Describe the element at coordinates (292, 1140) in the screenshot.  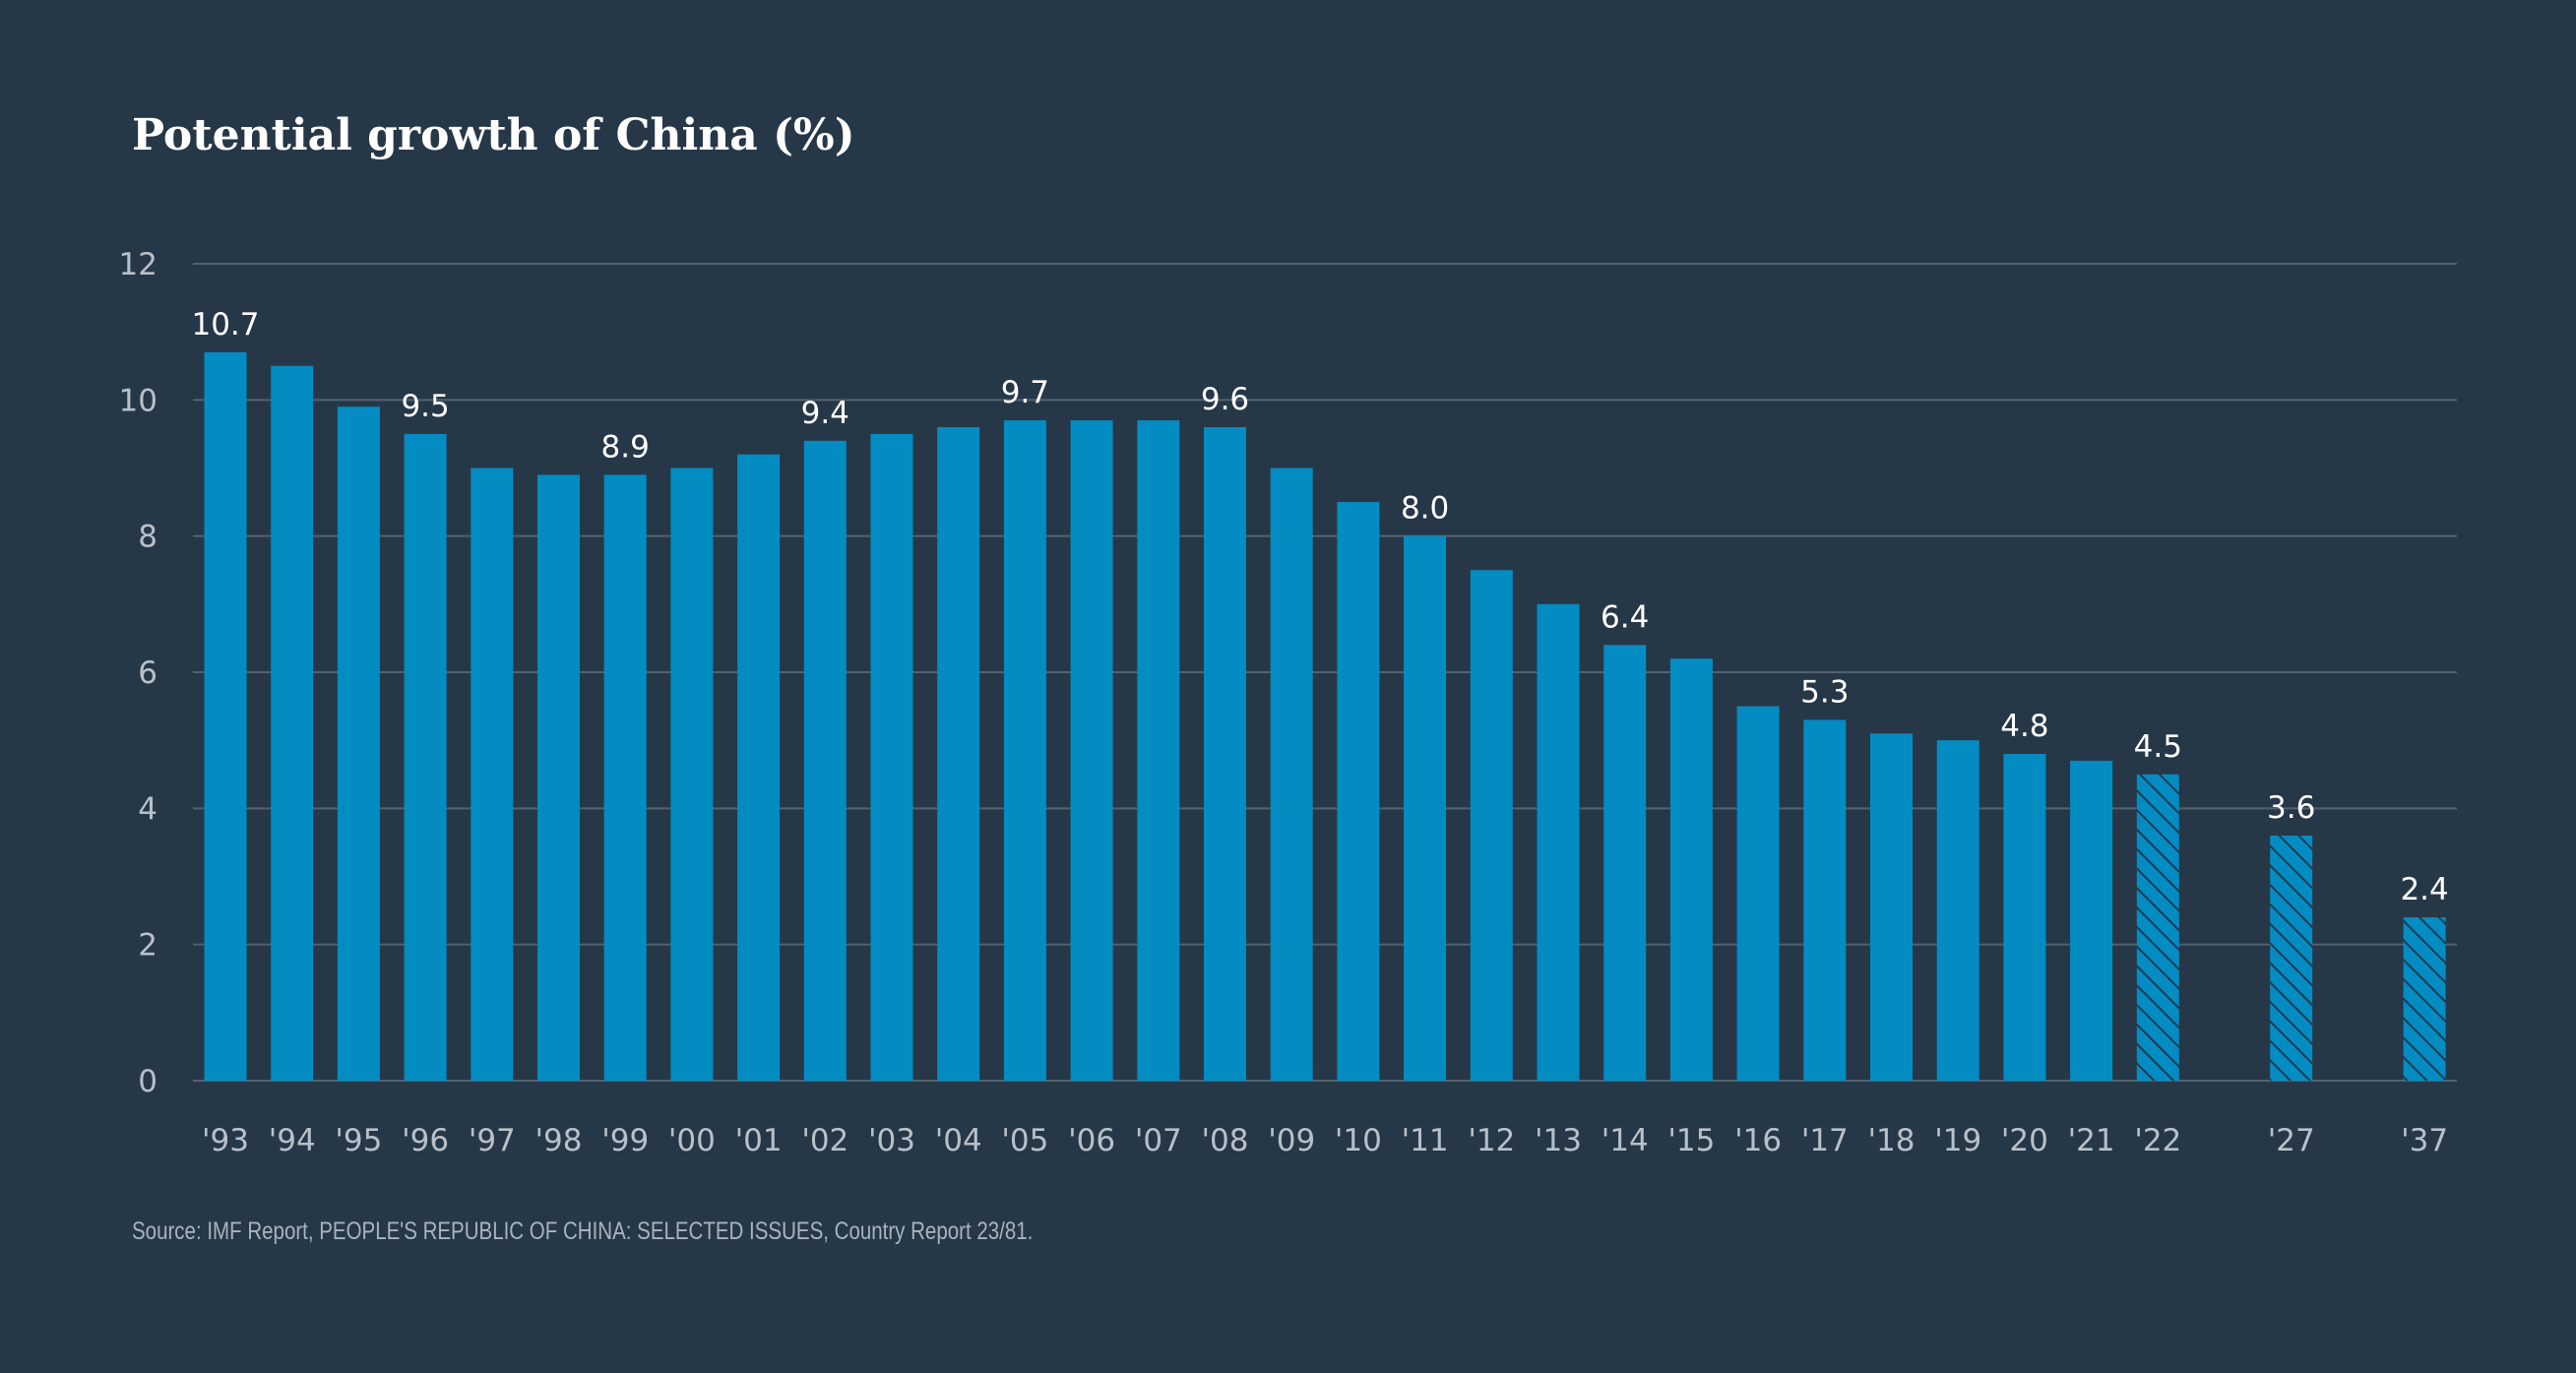
I see `x-tick-label: '94` at that location.